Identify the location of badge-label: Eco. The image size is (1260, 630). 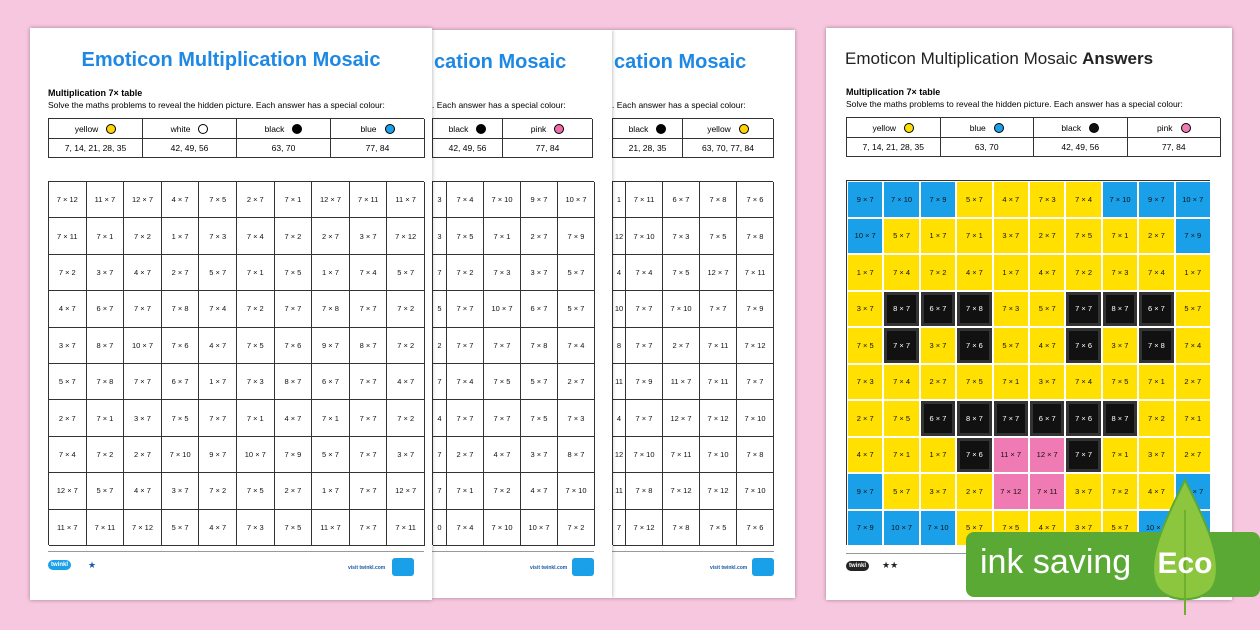
(1184, 563).